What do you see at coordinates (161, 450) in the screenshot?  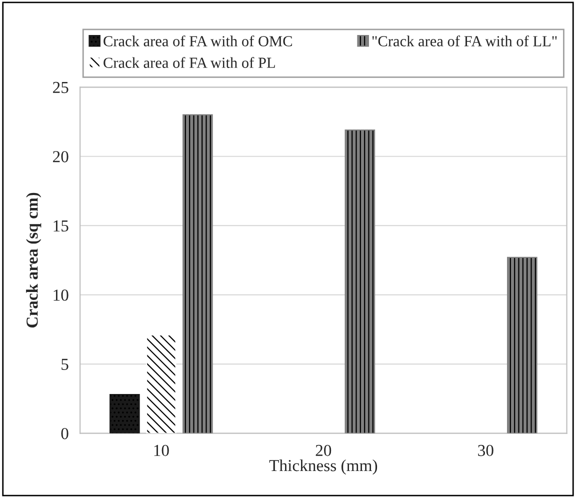 I see `x-tick-label: 10` at bounding box center [161, 450].